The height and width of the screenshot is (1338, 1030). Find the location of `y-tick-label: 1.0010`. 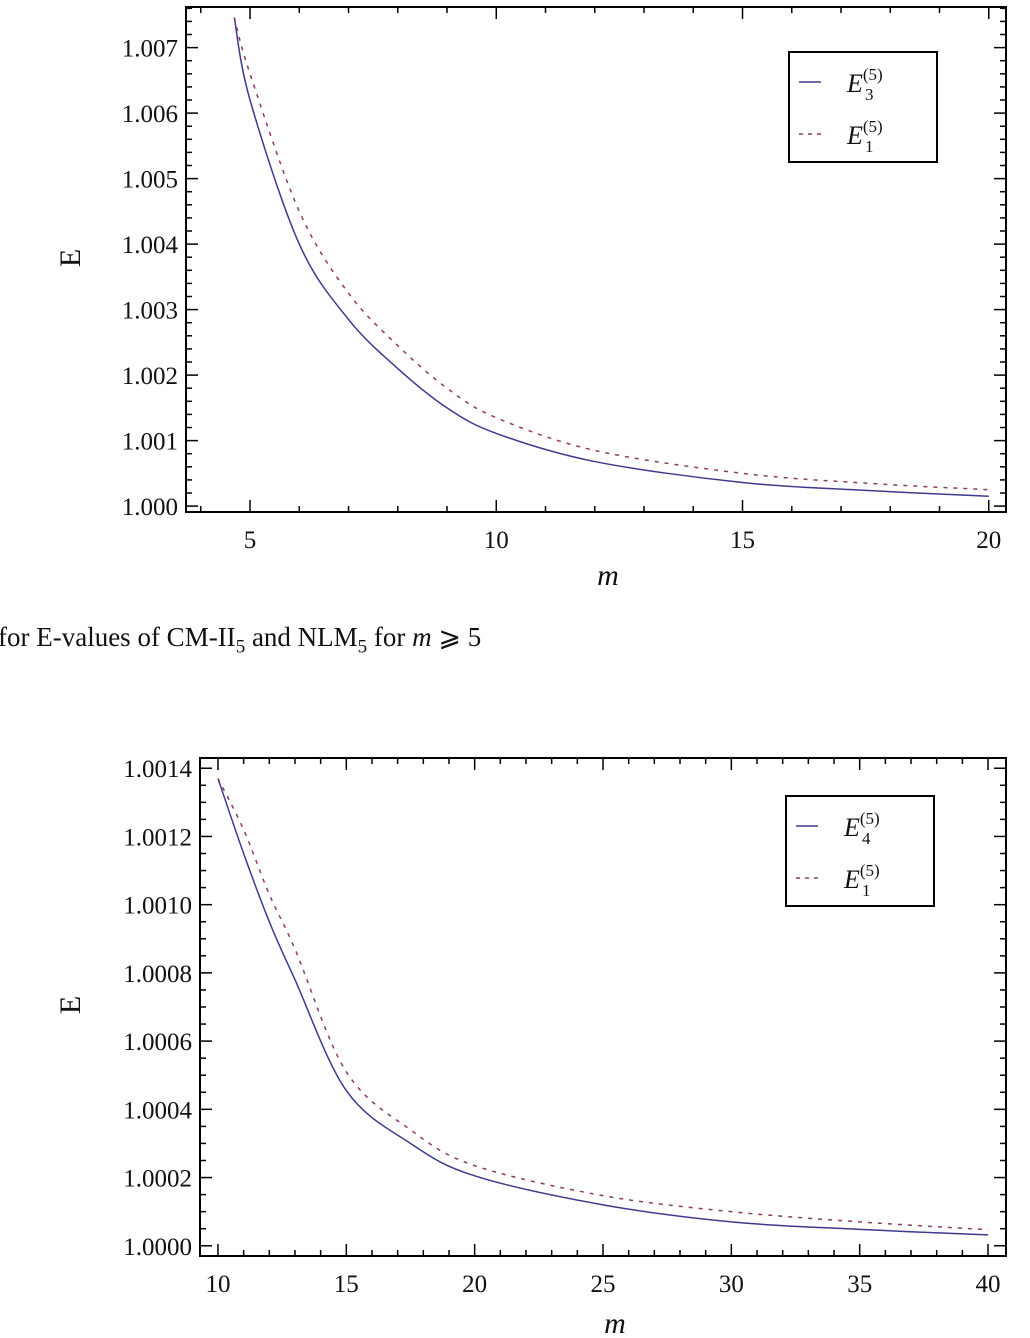

y-tick-label: 1.0010 is located at coordinates (157, 906).